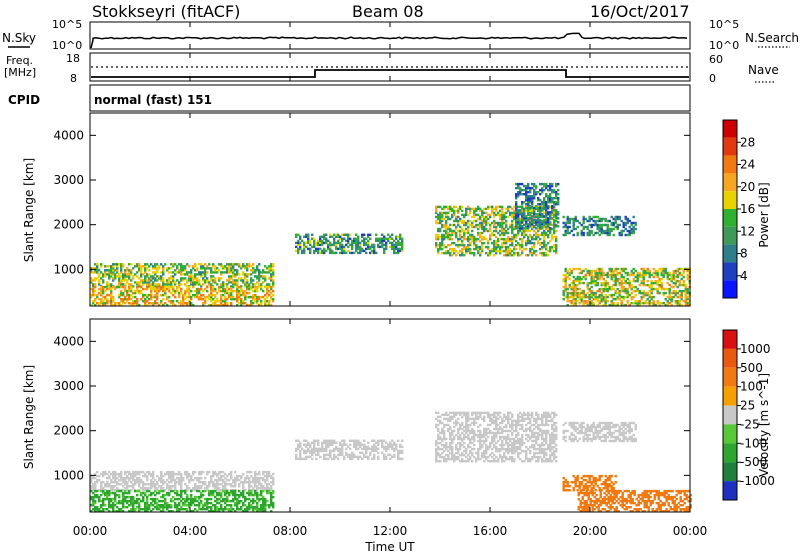 This screenshot has width=800, height=554. Describe the element at coordinates (20, 72) in the screenshot. I see `freq-unit: [MHz]` at that location.